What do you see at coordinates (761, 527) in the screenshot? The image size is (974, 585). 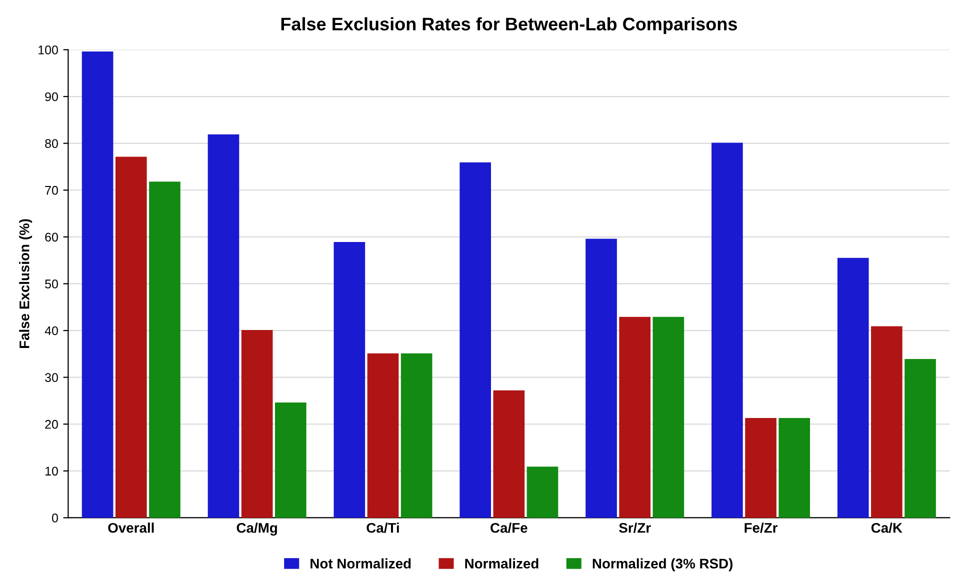 I see `x-tick-label: Fe/Zr` at bounding box center [761, 527].